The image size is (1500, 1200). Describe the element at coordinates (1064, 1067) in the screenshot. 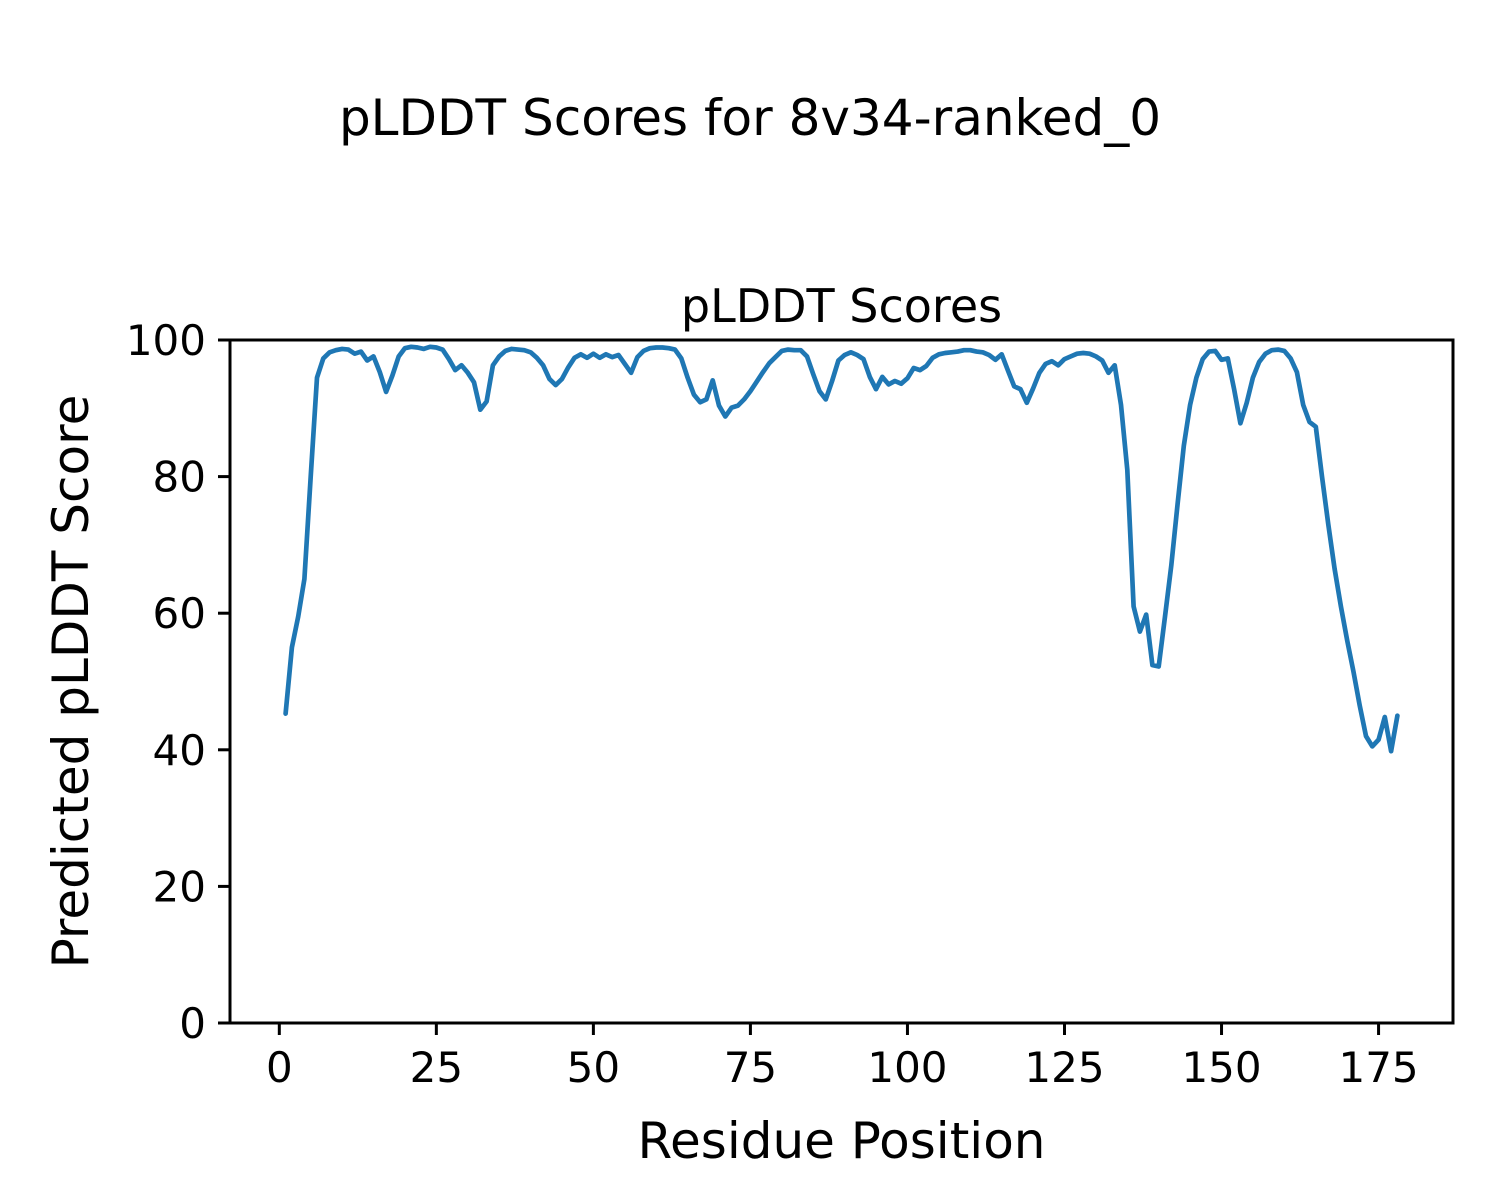

I see `x-tick-label: 125` at that location.